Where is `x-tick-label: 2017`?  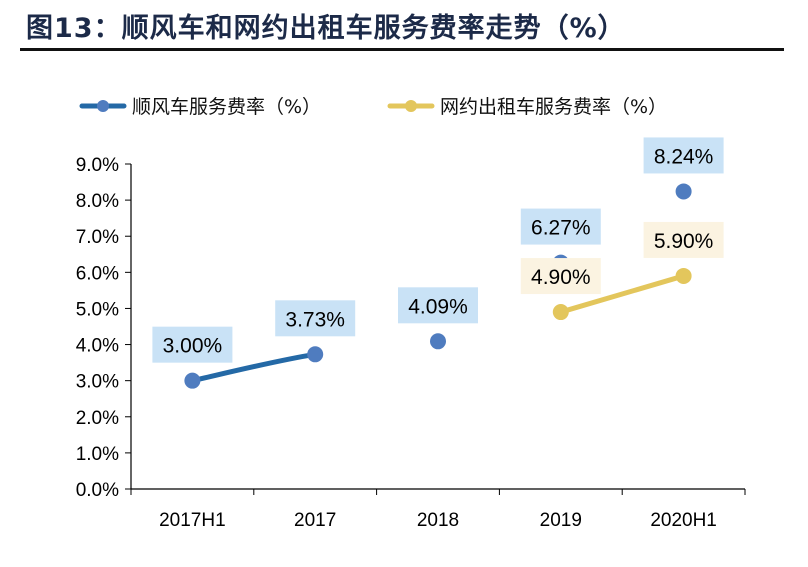 x-tick-label: 2017 is located at coordinates (315, 520).